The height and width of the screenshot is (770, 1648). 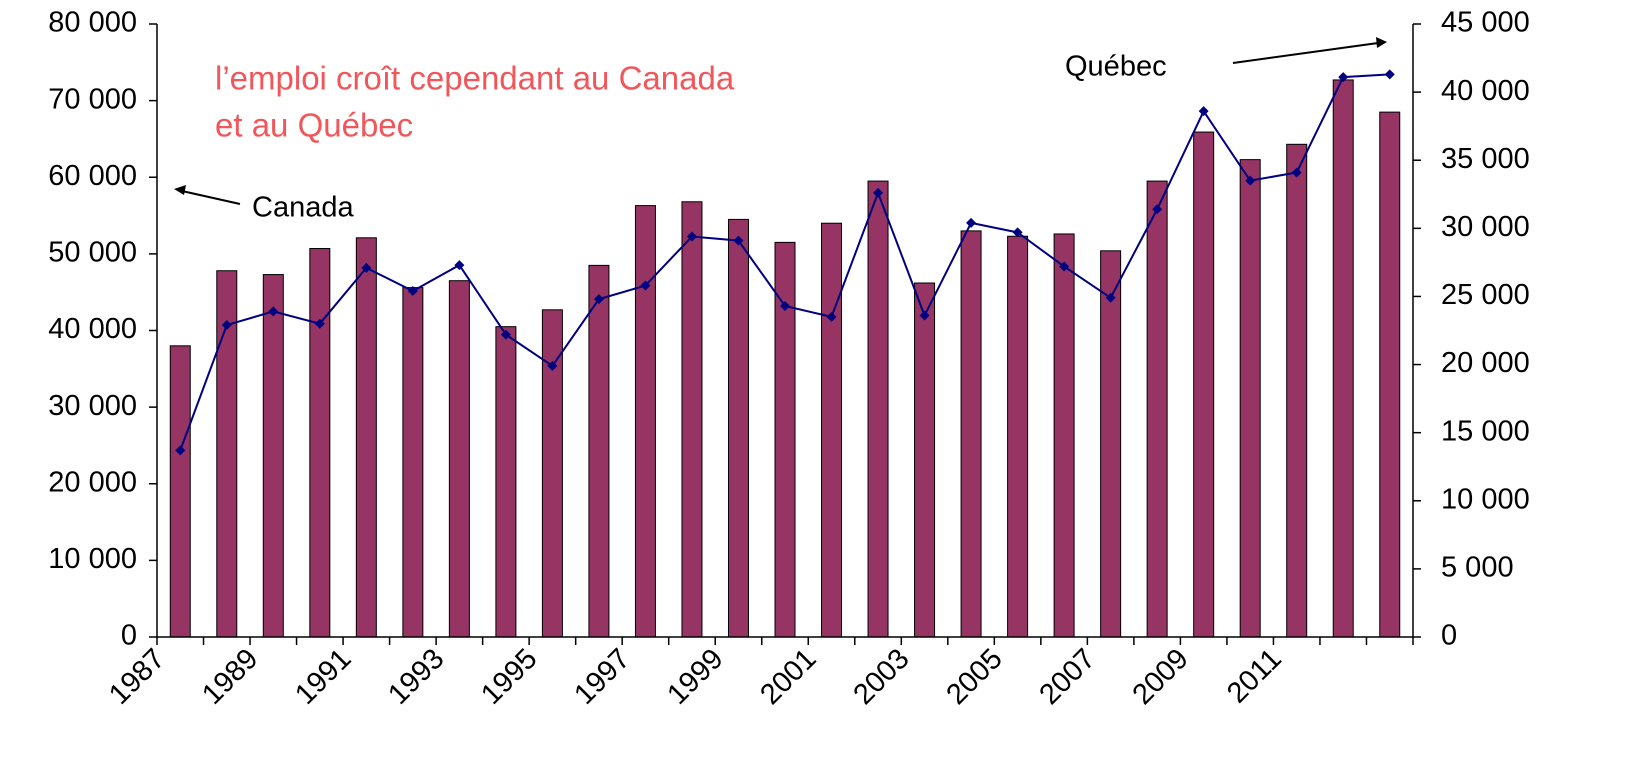 I want to click on x-tick-label: 1997, so click(x=602, y=677).